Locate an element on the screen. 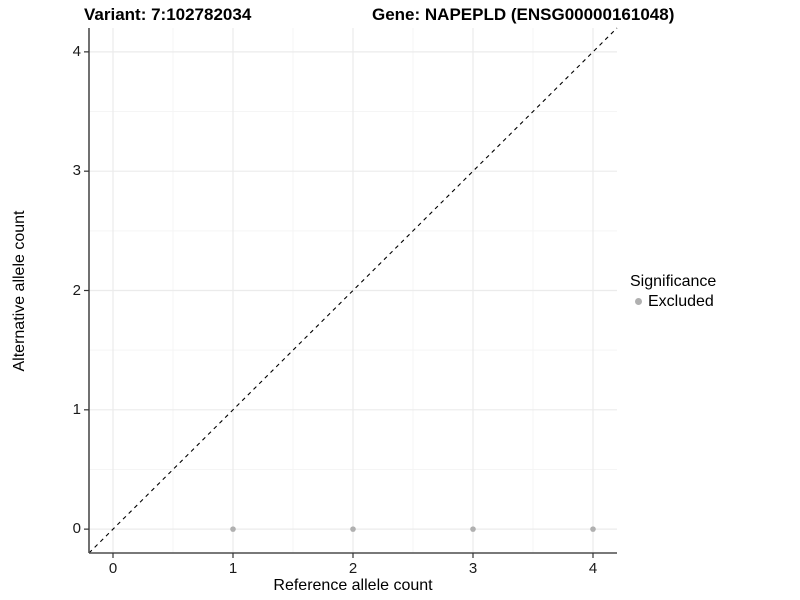 The image size is (800, 600). gene-title: Gene: NAPEPLD (ENSG00000161048) is located at coordinates (523, 14).